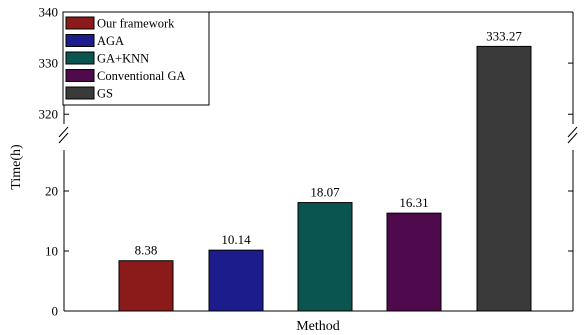 The image size is (586, 335). I want to click on y-tick-label-1-0: 320, so click(49, 114).